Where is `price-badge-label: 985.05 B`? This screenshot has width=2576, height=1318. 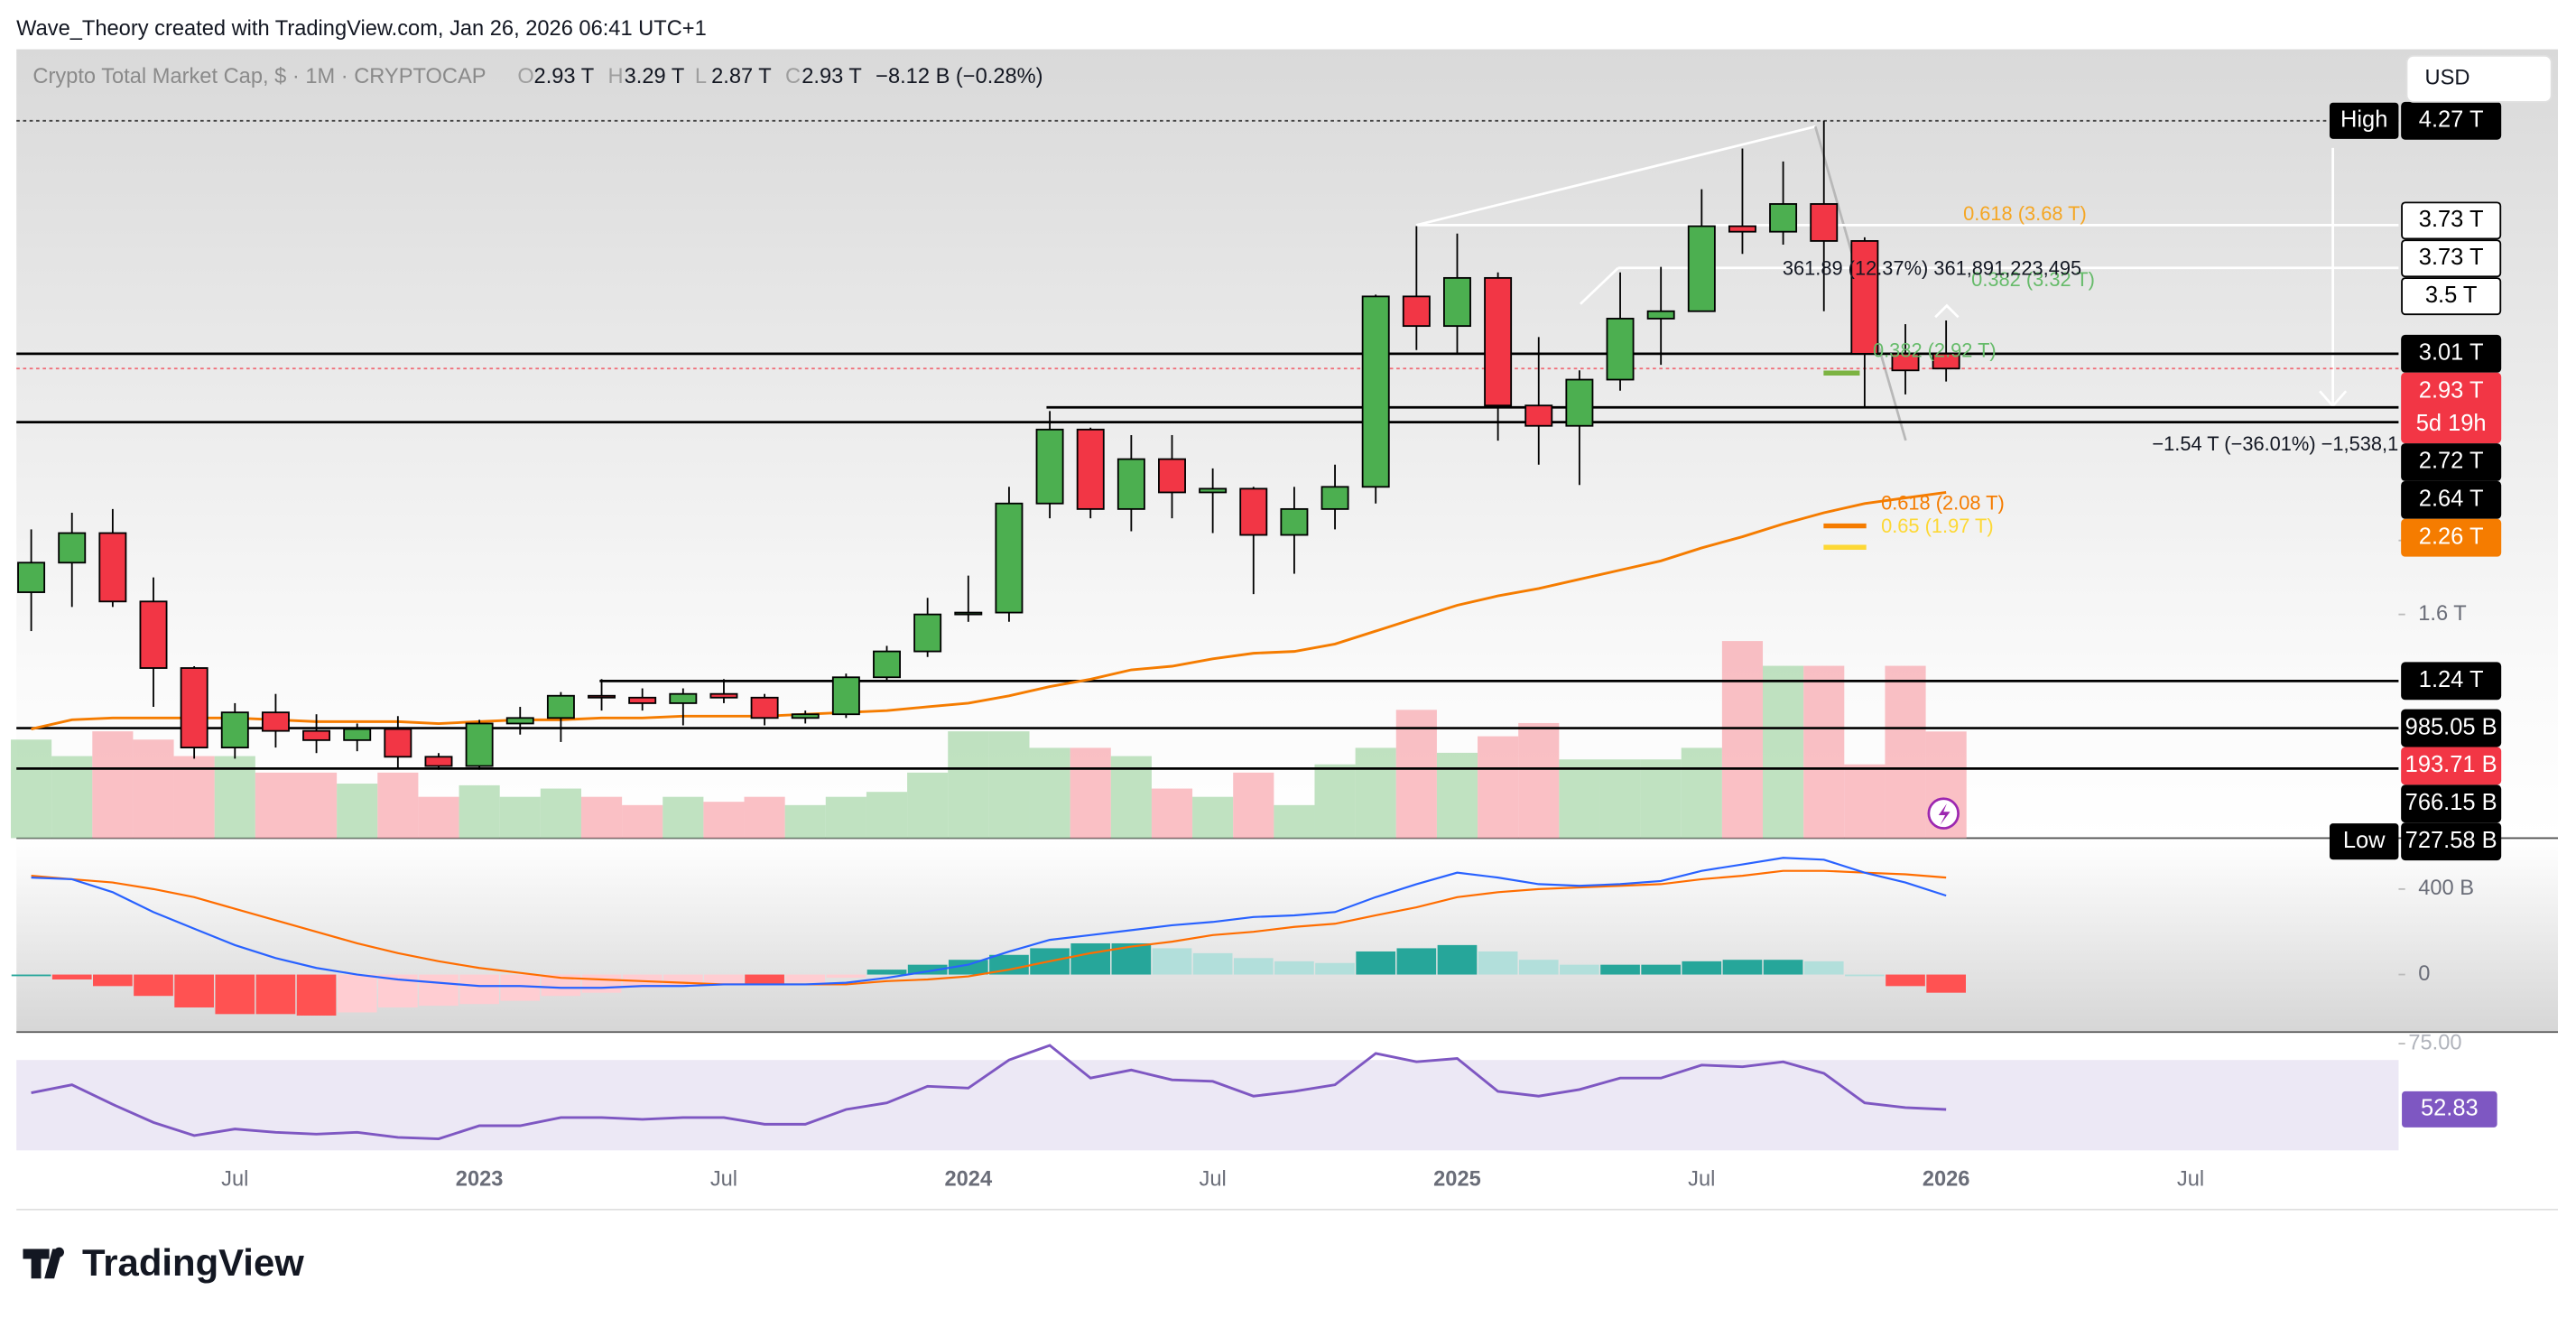
price-badge-label: 985.05 B is located at coordinates (2451, 727).